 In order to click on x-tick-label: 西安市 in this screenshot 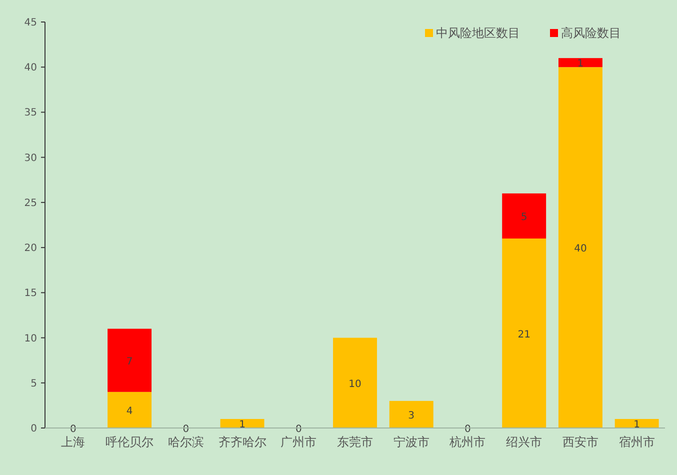, I will do `click(580, 442)`.